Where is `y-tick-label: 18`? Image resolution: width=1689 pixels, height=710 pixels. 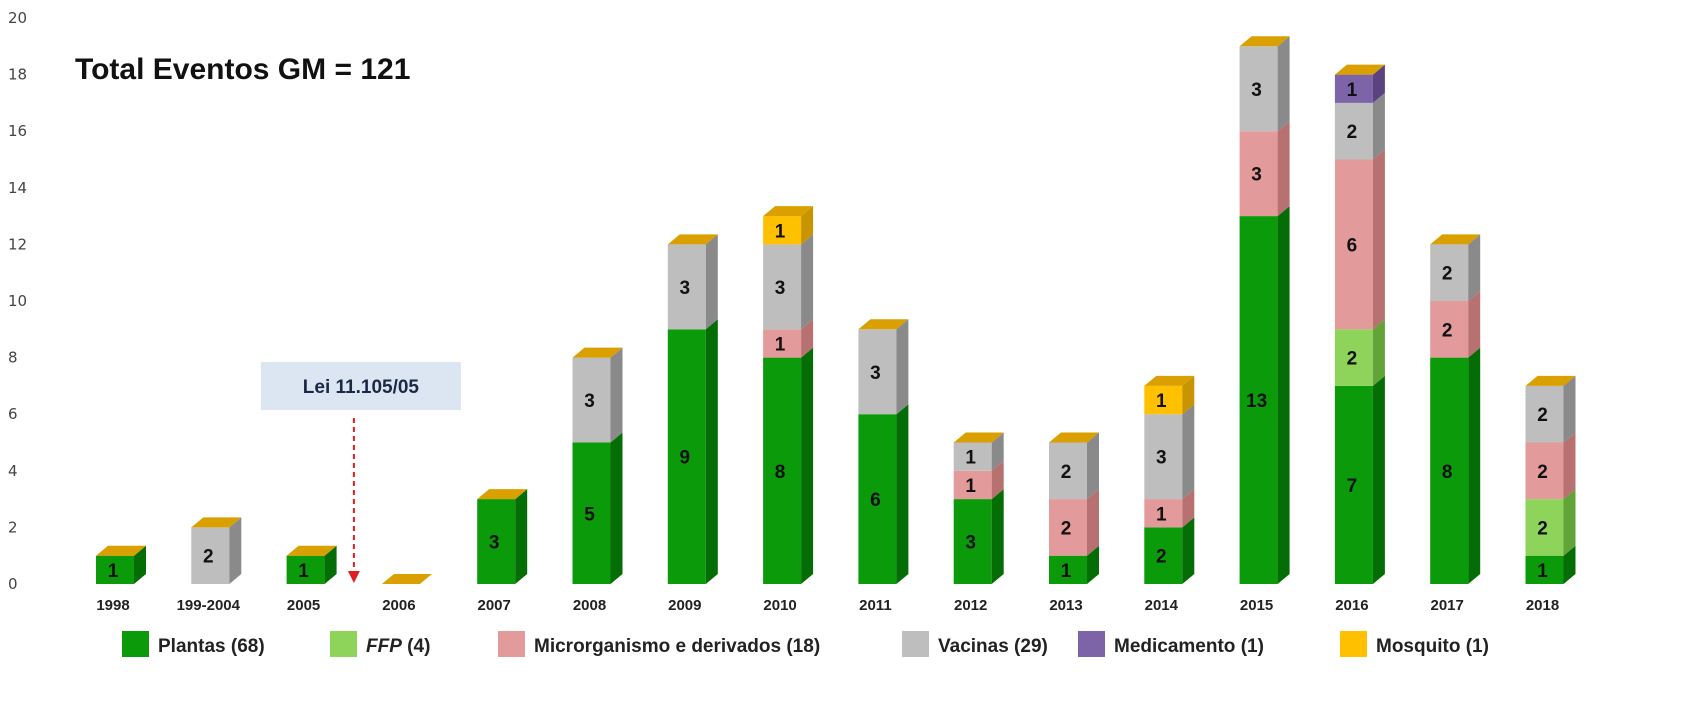 y-tick-label: 18 is located at coordinates (17, 75).